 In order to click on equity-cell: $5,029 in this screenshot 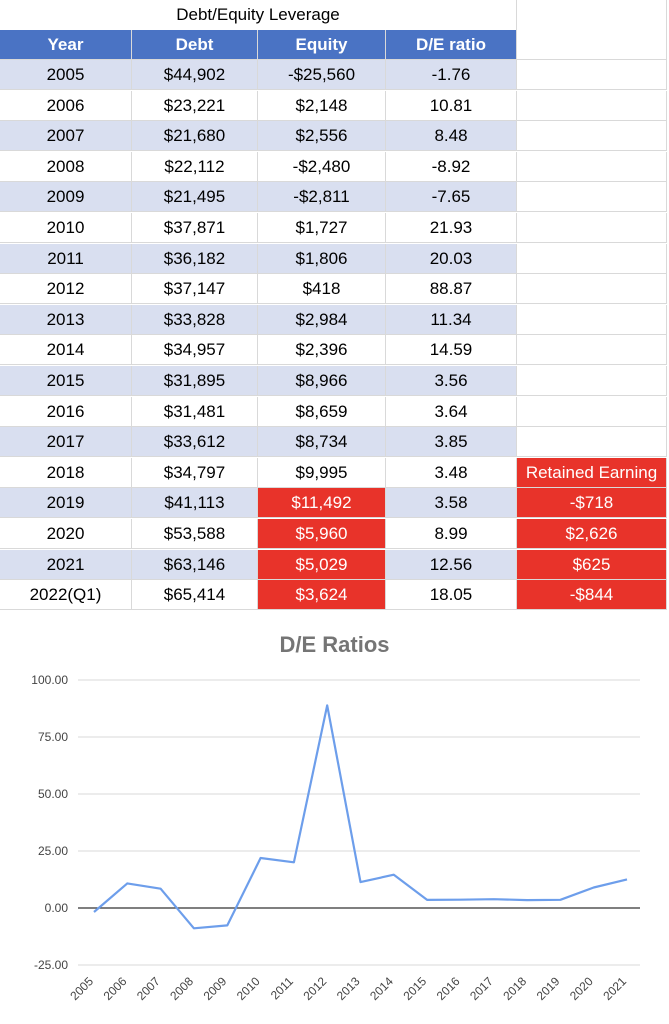, I will do `click(322, 564)`.